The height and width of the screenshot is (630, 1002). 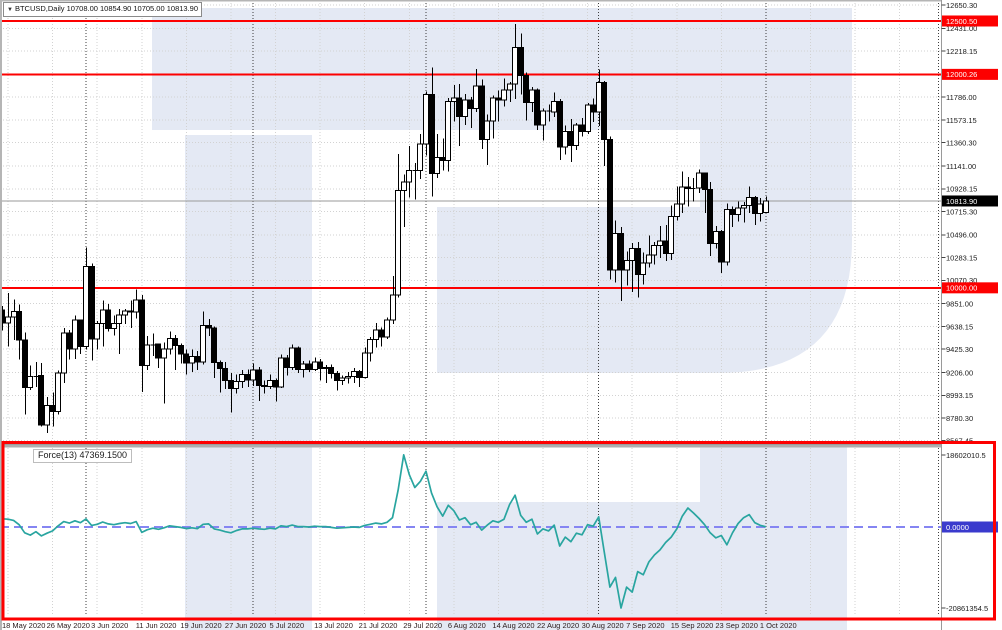 I want to click on symbol-timeframe-label: BTCUSD,Daily, so click(x=39, y=8).